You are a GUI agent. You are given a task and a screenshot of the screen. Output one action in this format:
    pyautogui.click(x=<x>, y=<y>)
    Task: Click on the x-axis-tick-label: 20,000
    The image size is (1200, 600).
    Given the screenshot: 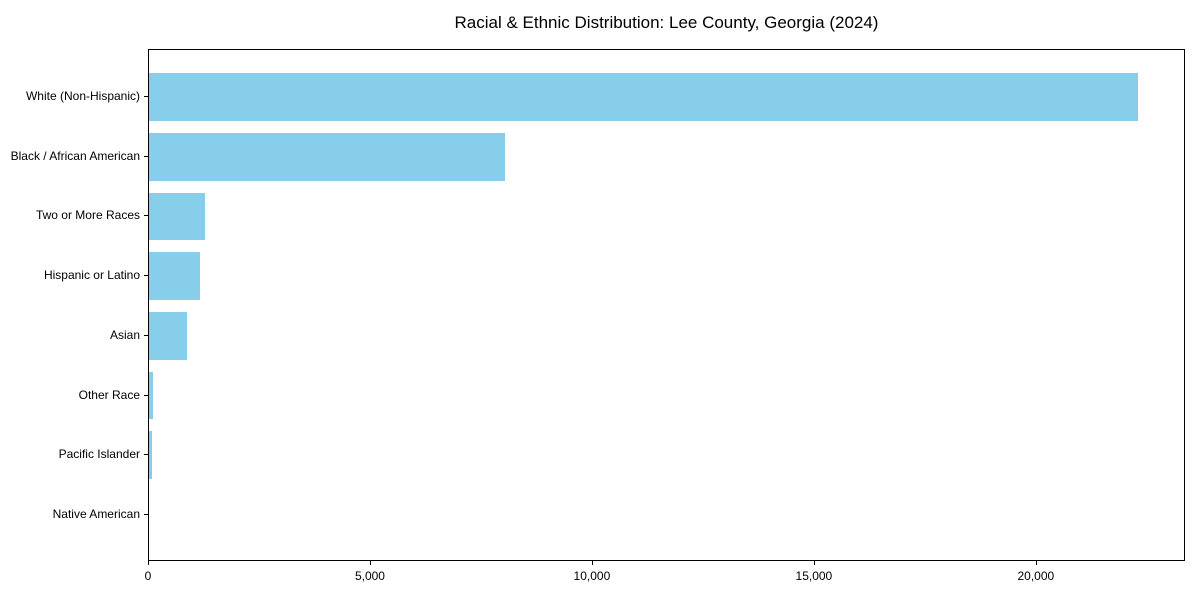 What is the action you would take?
    pyautogui.click(x=1036, y=576)
    